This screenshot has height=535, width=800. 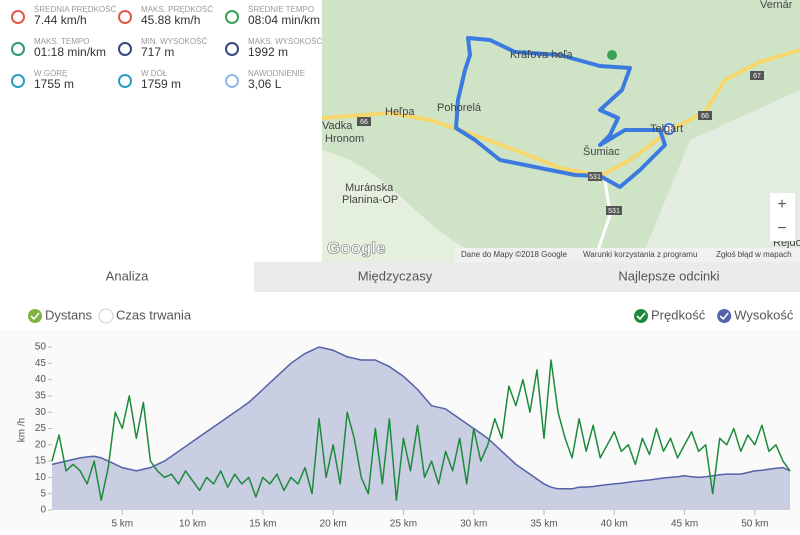 What do you see at coordinates (684, 524) in the screenshot?
I see `x-tick-label: 45 km` at bounding box center [684, 524].